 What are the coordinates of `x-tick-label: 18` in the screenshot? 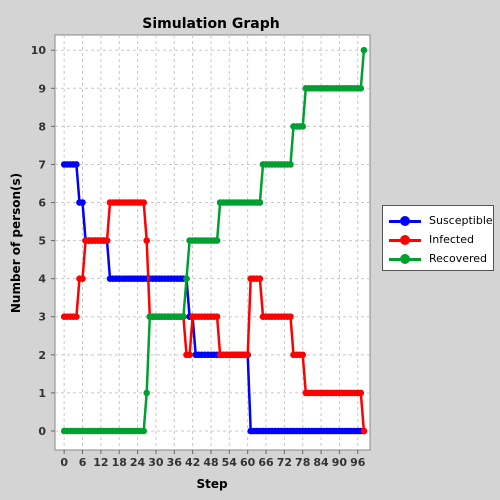 It's located at (119, 462).